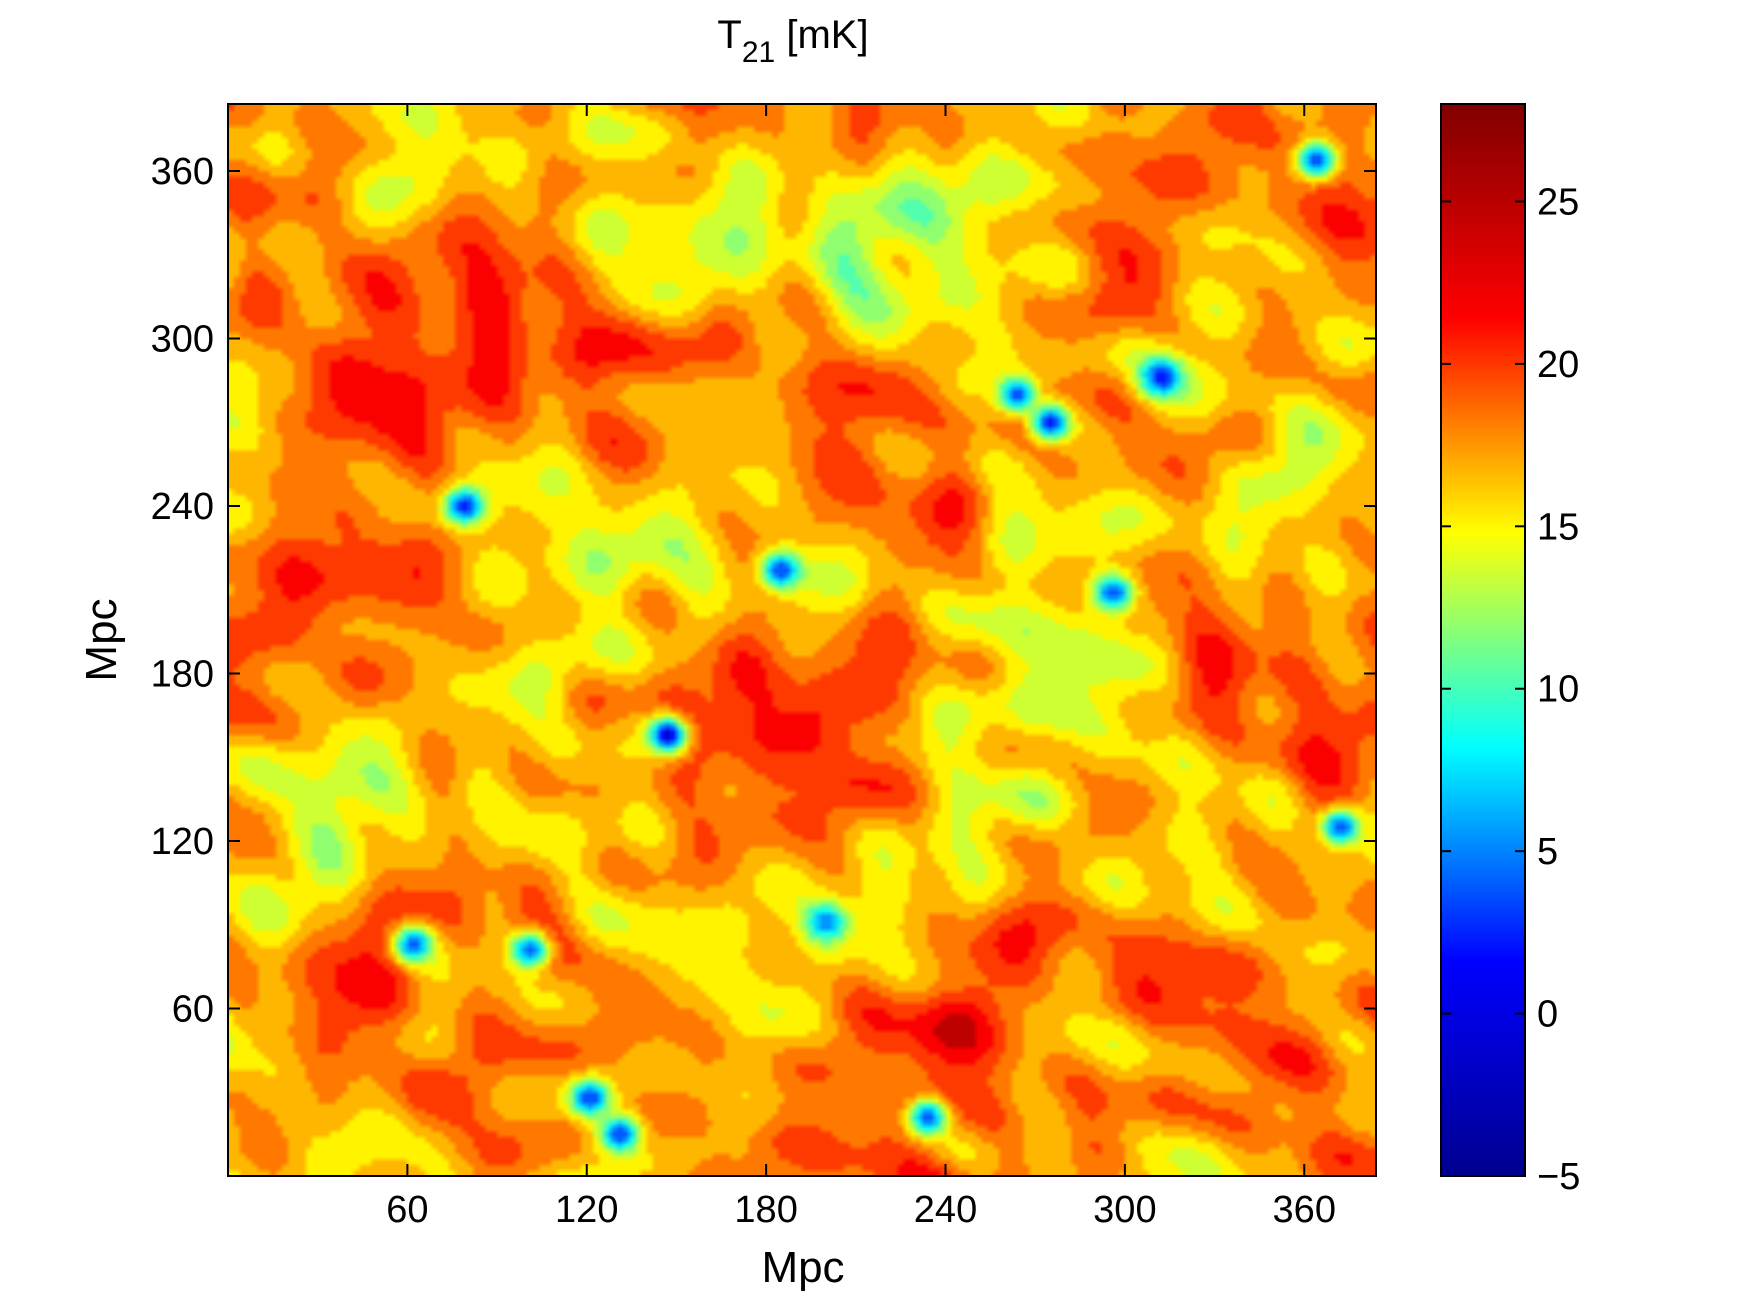 Image resolution: width=1745 pixels, height=1312 pixels. Describe the element at coordinates (182, 842) in the screenshot. I see `y-tick-label: 120` at that location.